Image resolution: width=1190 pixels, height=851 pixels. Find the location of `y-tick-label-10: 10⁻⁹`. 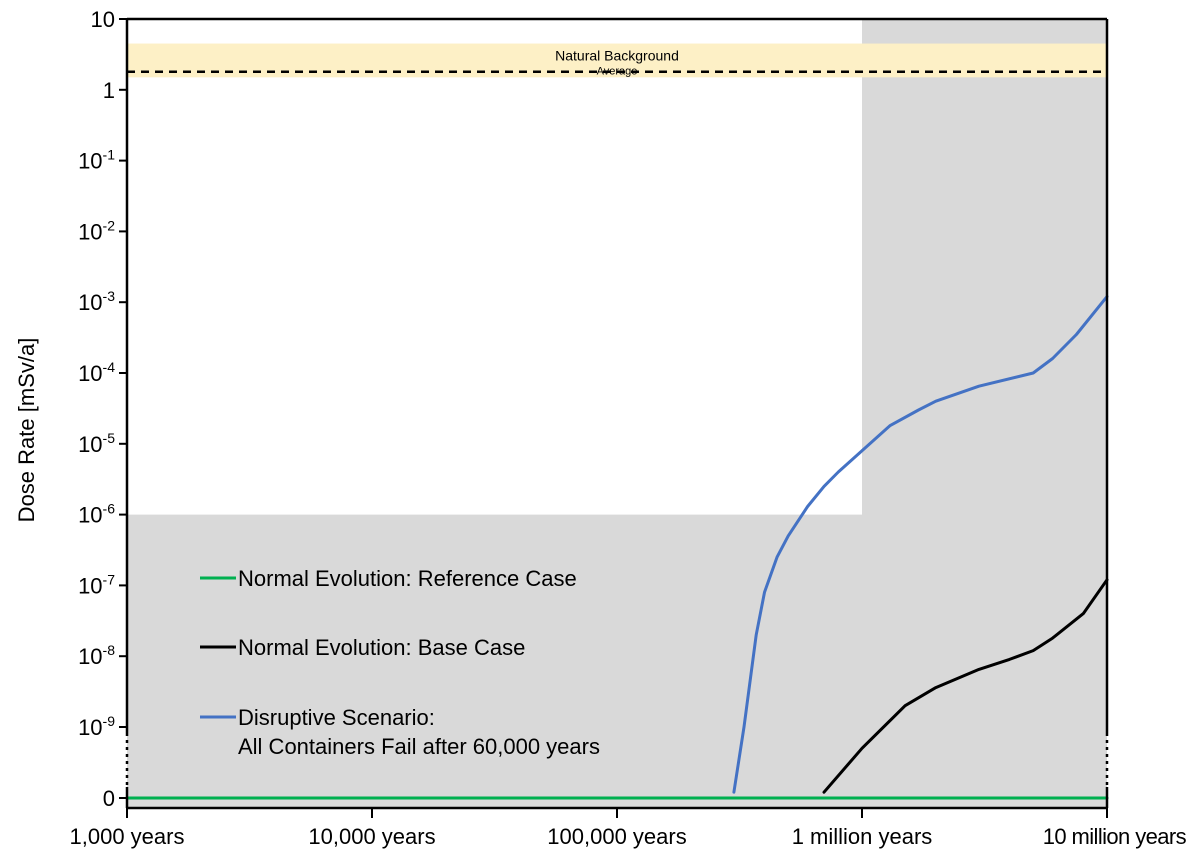

y-tick-label-10: 10⁻⁹ is located at coordinates (96, 726).